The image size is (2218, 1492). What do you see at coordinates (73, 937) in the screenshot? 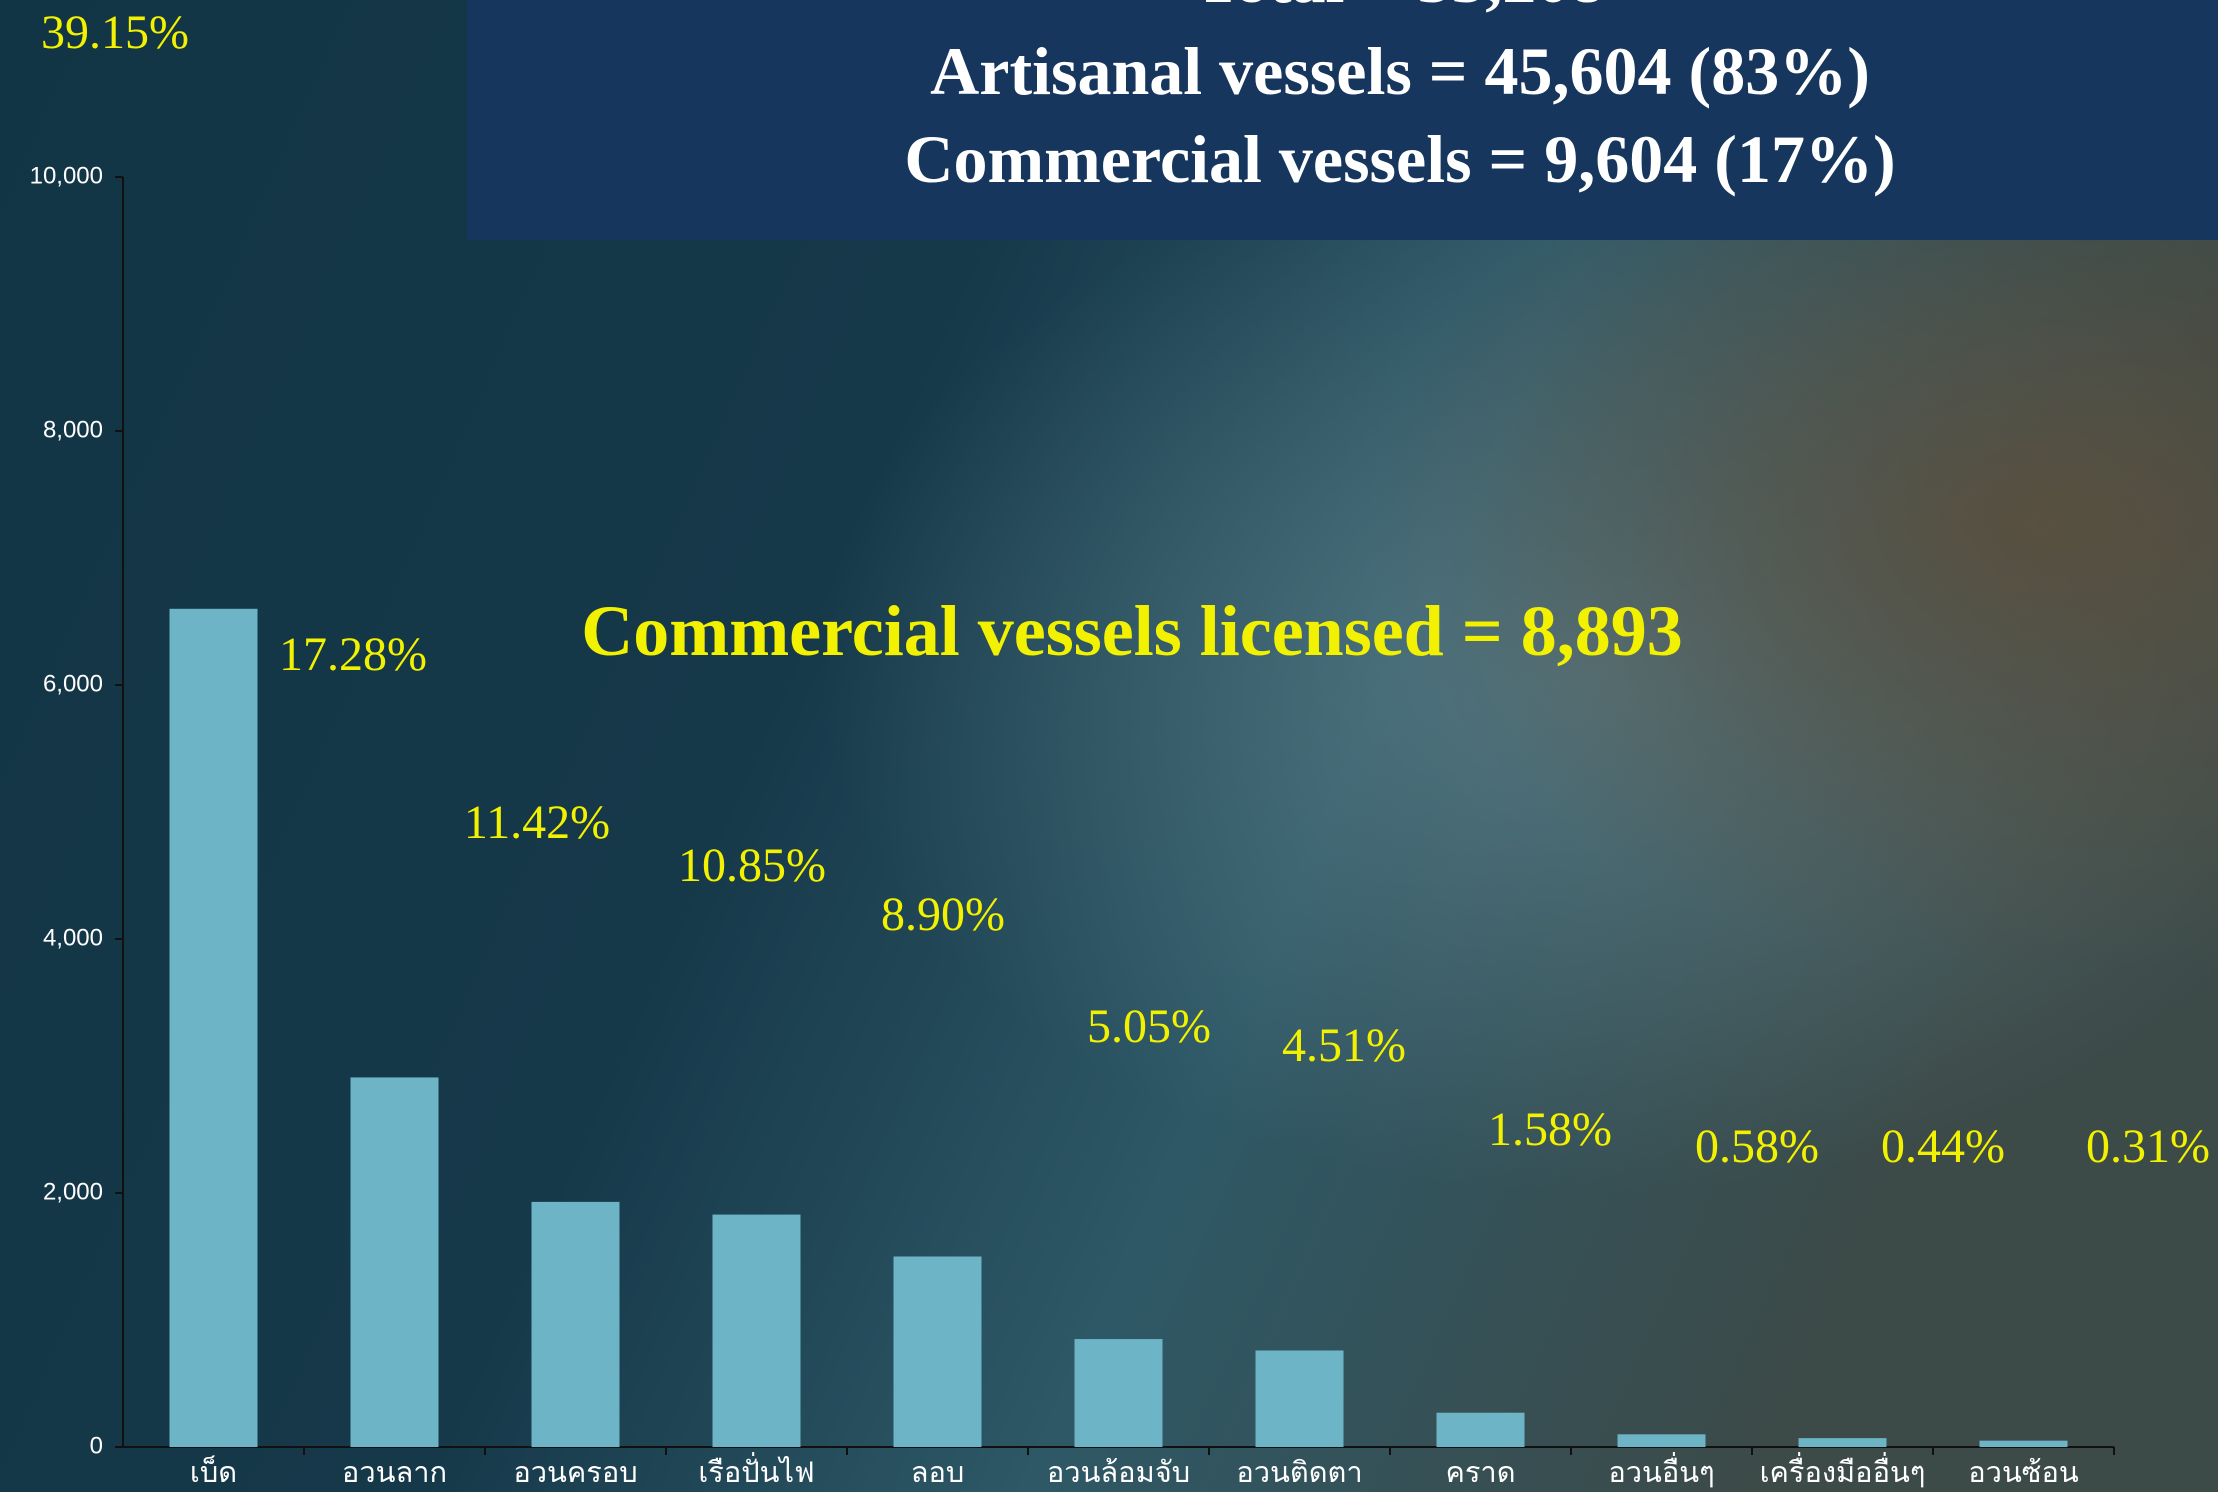
I see `y-tick-label: 4,000` at bounding box center [73, 937].